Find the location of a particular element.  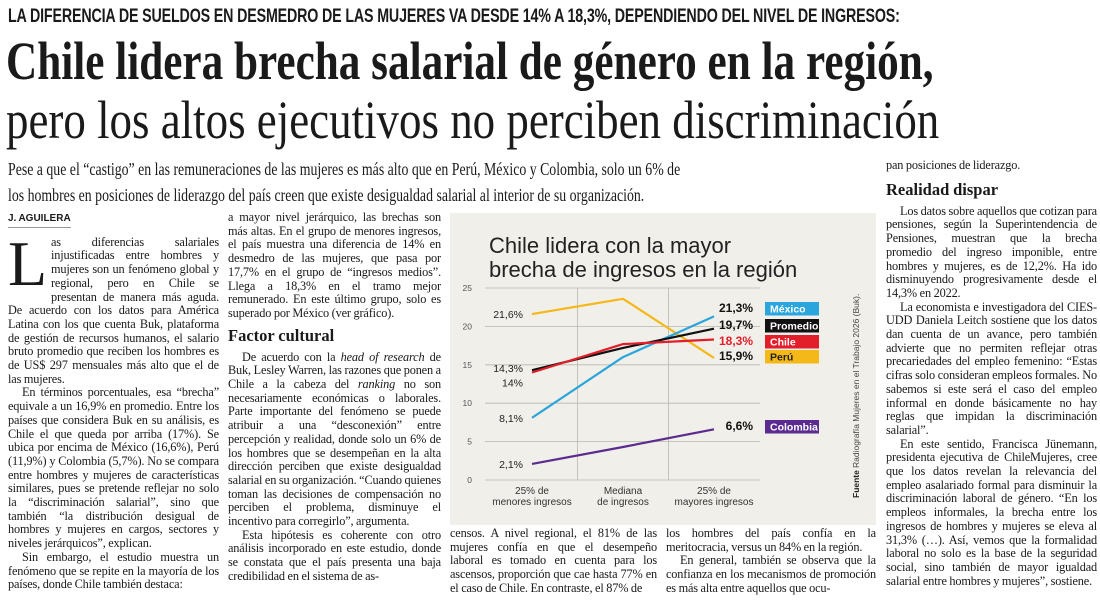

legend-swatch-chile is located at coordinates (792, 342).